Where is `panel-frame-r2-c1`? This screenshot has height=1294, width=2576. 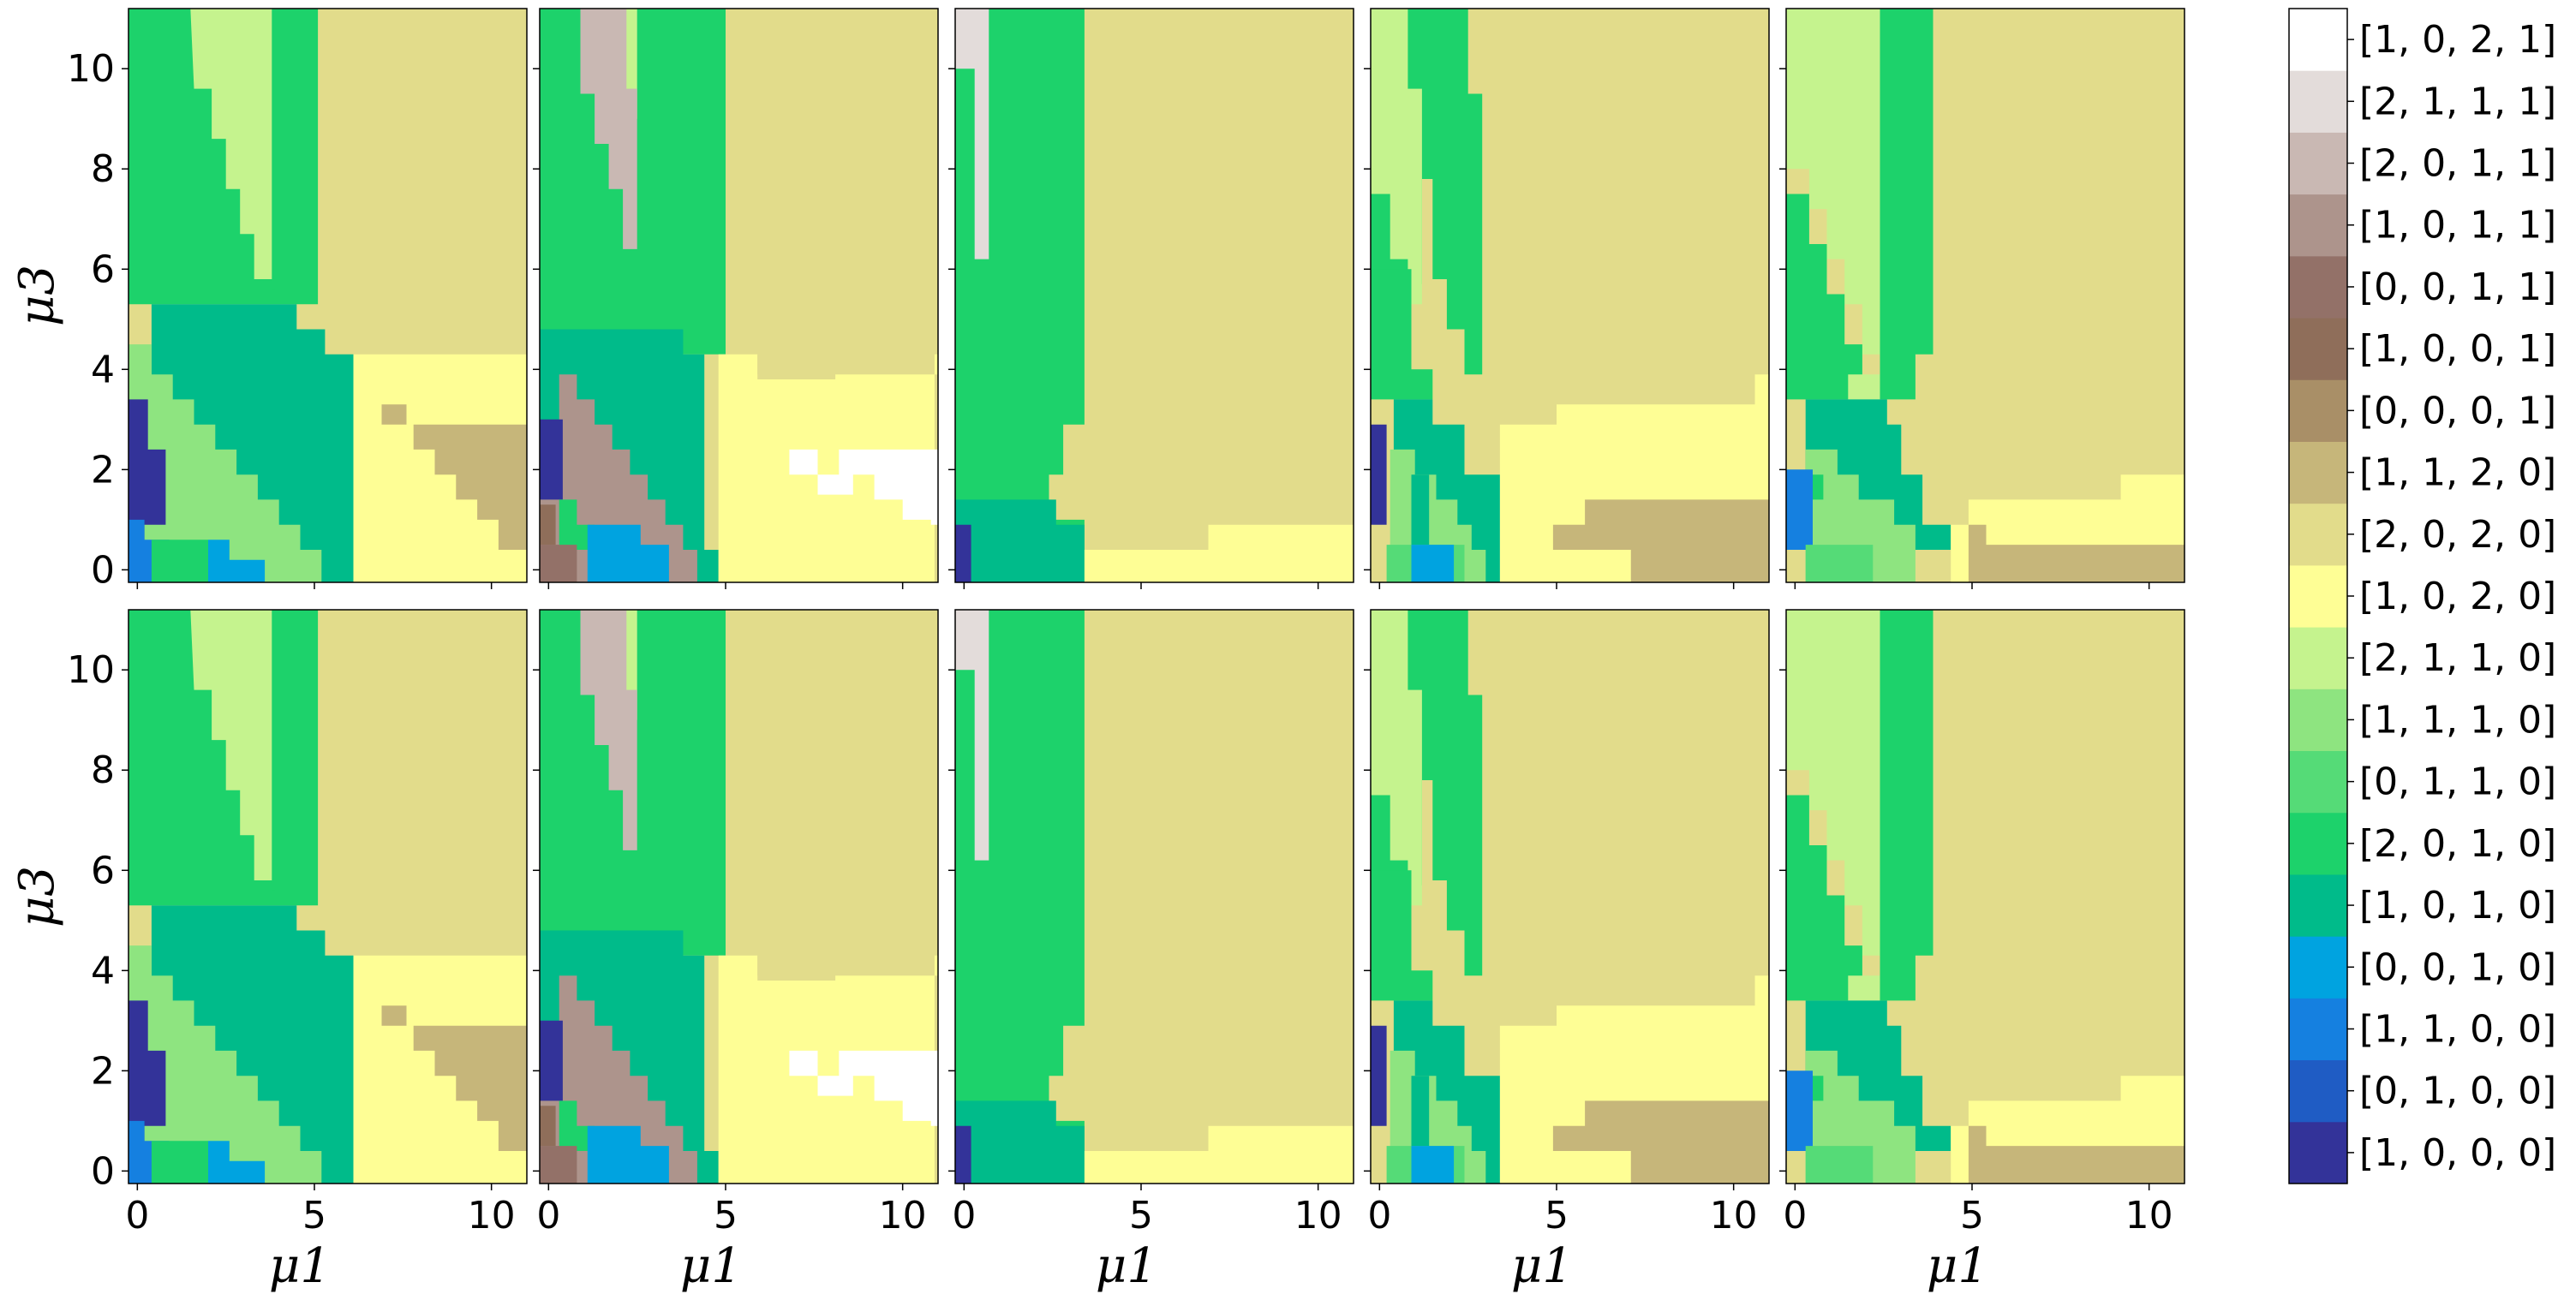 panel-frame-r2-c1 is located at coordinates (328, 896).